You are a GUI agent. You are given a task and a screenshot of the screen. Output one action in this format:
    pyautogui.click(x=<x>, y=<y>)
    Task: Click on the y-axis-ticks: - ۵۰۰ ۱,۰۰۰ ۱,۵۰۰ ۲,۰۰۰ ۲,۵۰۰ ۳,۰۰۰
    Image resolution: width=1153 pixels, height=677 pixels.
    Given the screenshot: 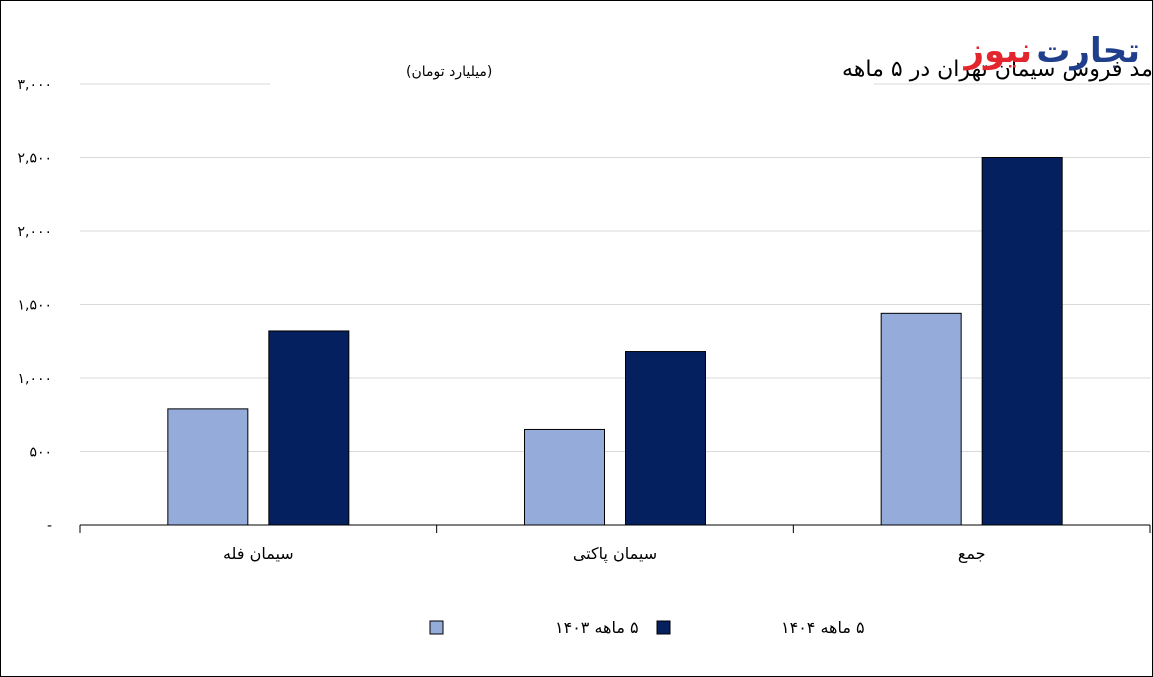 What is the action you would take?
    pyautogui.click(x=34, y=305)
    